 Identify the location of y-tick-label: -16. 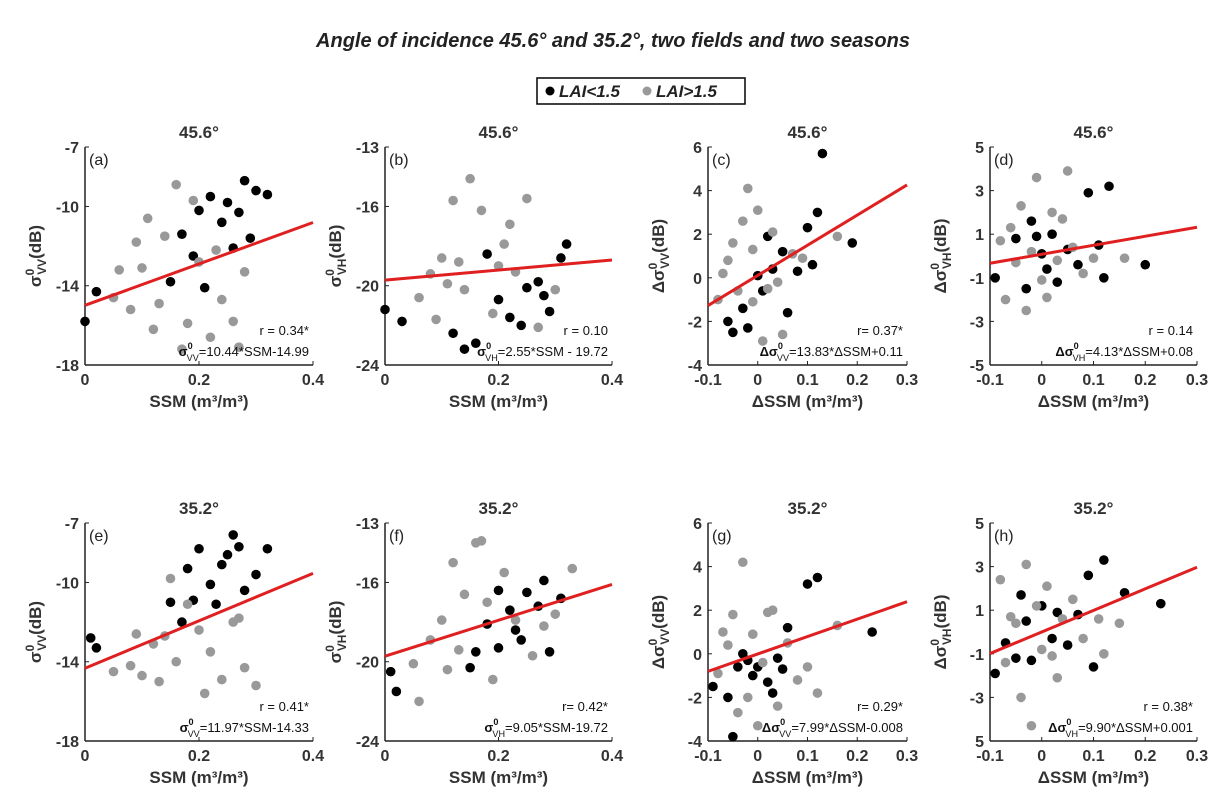
(367, 583).